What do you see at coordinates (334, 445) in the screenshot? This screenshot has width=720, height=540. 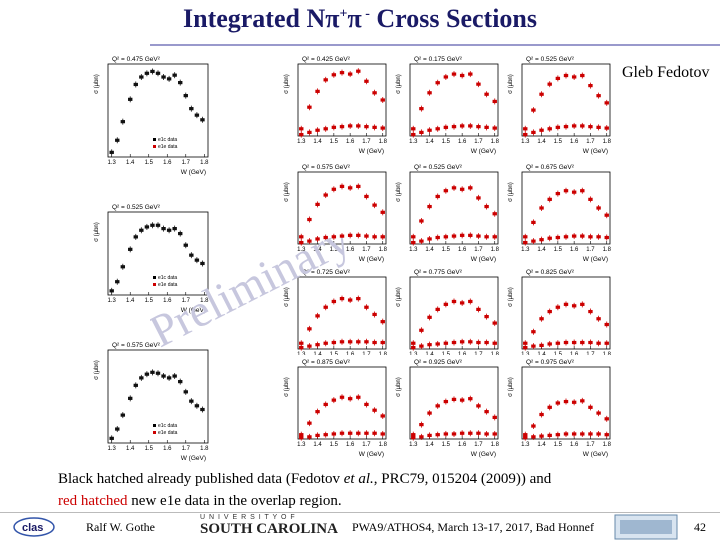 I see `x-tick-label: 1.5` at bounding box center [334, 445].